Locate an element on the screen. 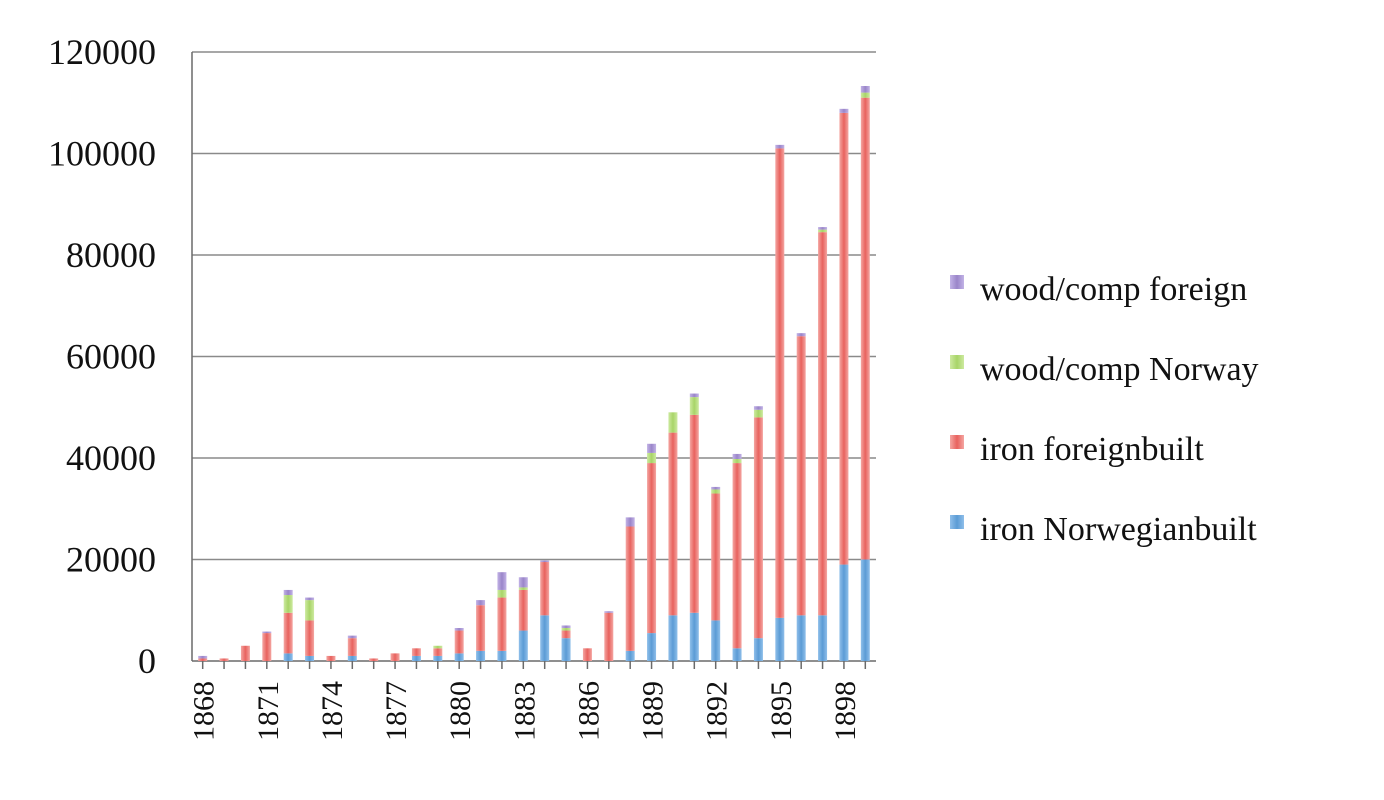  y-tick-label: 80000 is located at coordinates (111, 255).